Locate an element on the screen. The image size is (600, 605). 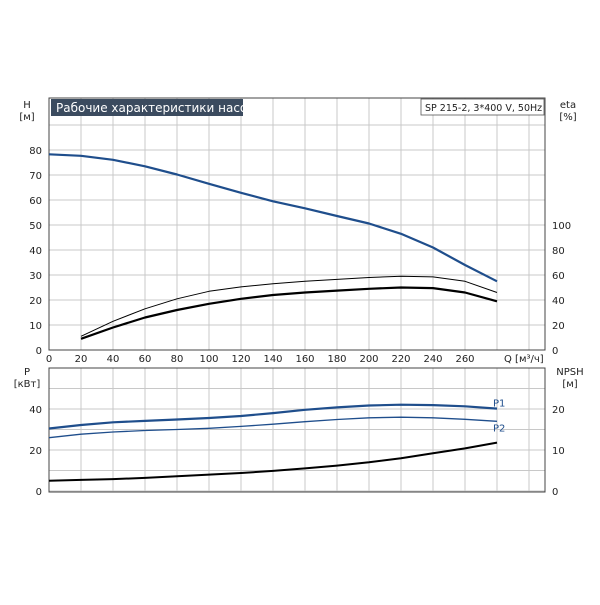
chart-subtitle-box is located at coordinates (482, 107).